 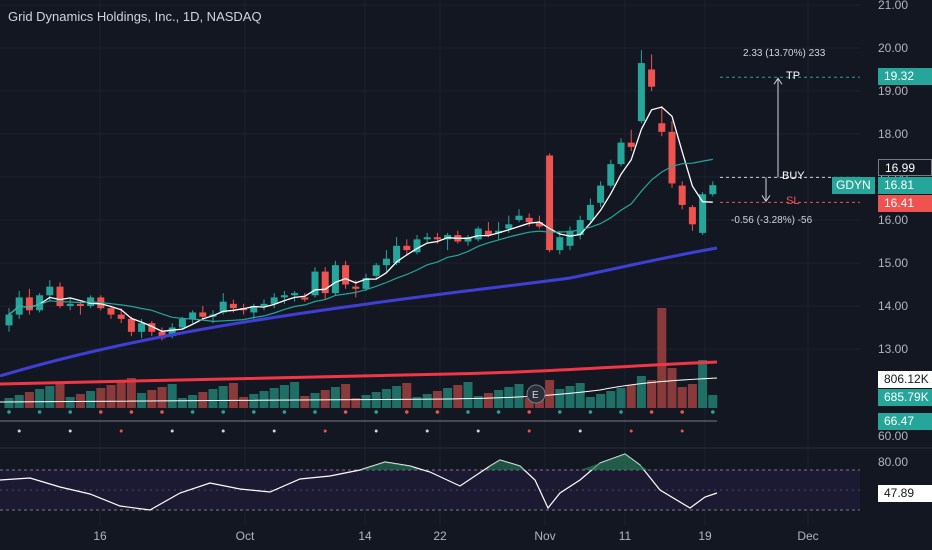 What do you see at coordinates (245, 536) in the screenshot?
I see `time-tick-label: Oct` at bounding box center [245, 536].